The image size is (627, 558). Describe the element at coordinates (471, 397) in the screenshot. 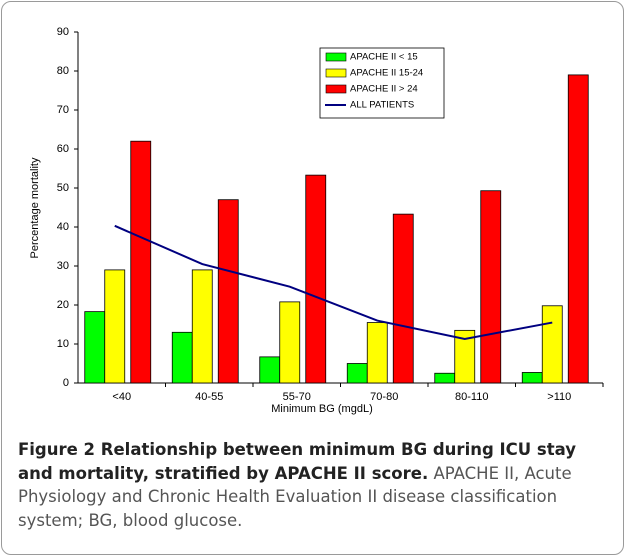

I see `x-tick-label: 80-110` at that location.